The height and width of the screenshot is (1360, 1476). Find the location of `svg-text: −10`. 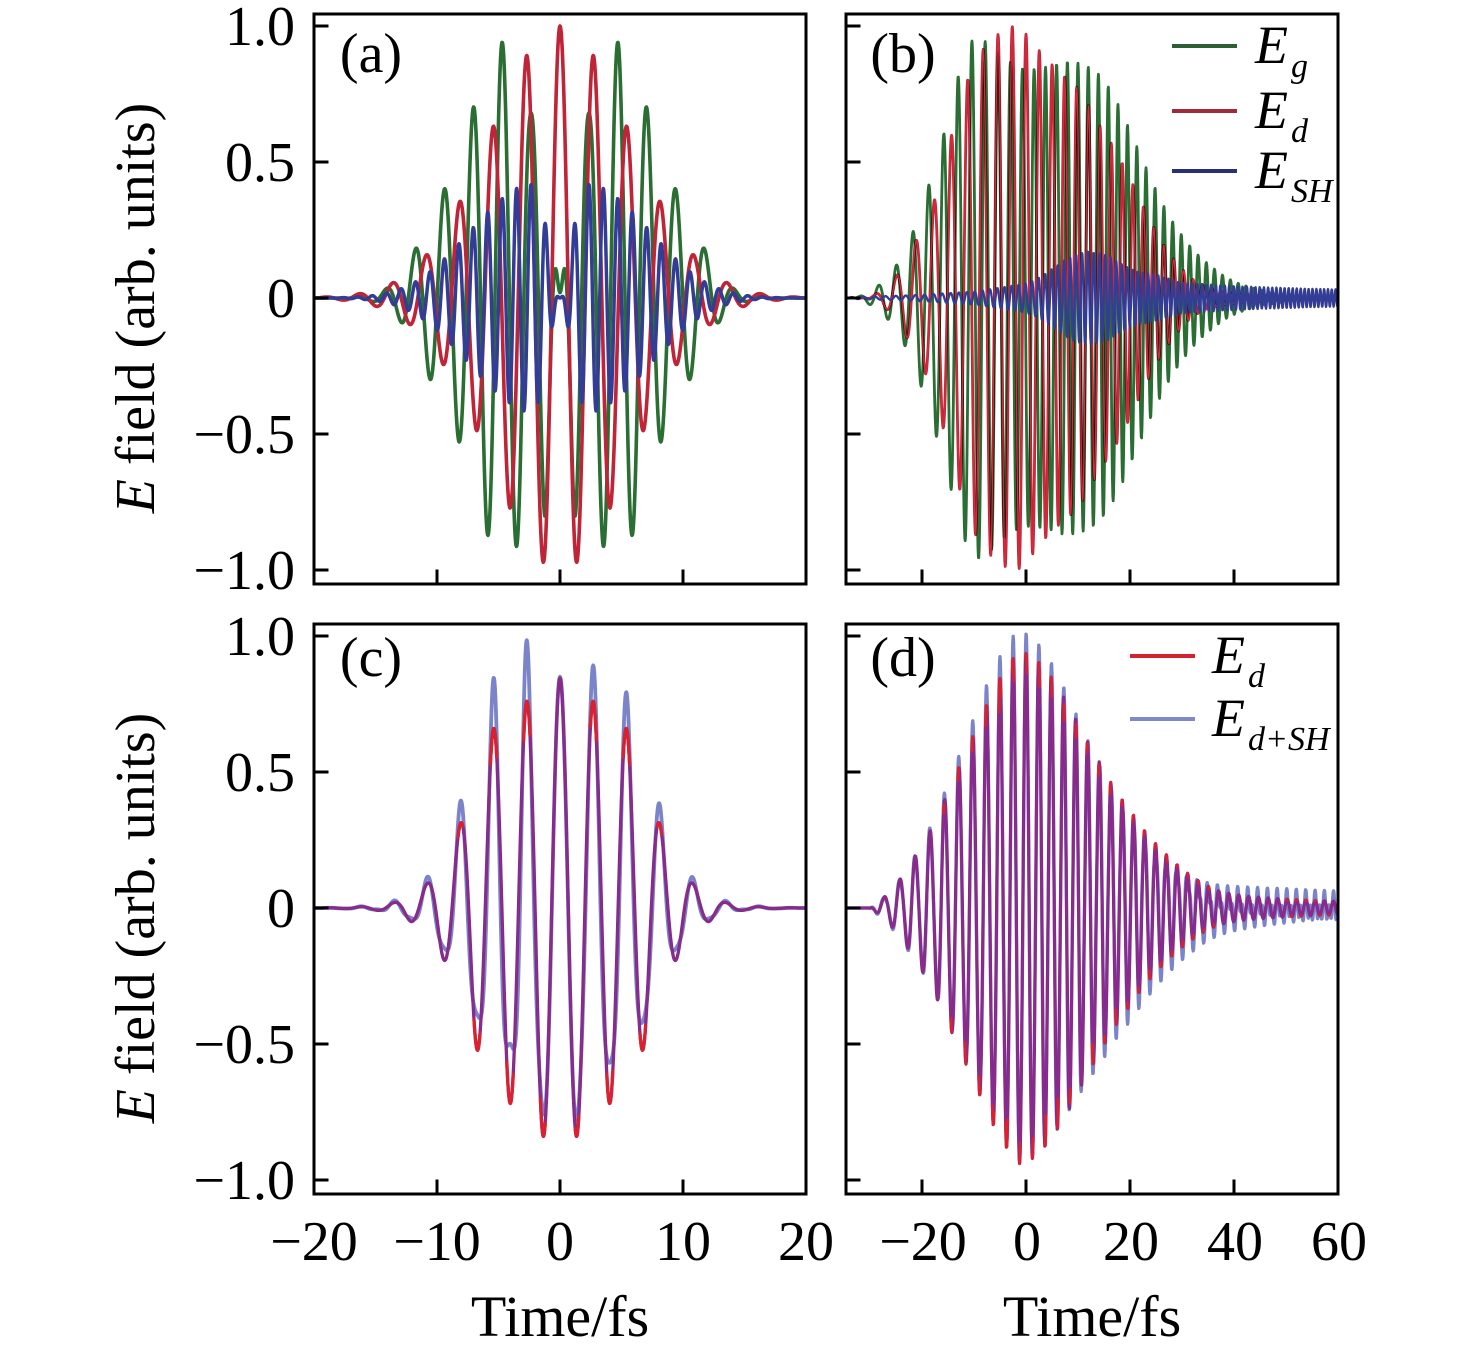

svg-text: −10 is located at coordinates (437, 1242).